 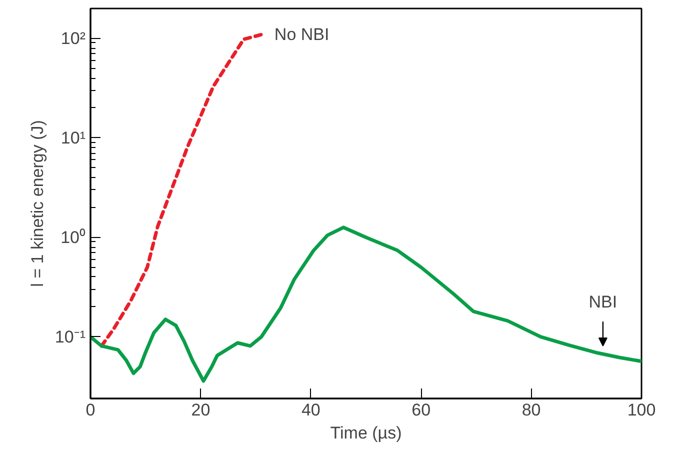 I want to click on y-axis-title: l = 1 kinetic energy (J), so click(x=37, y=203).